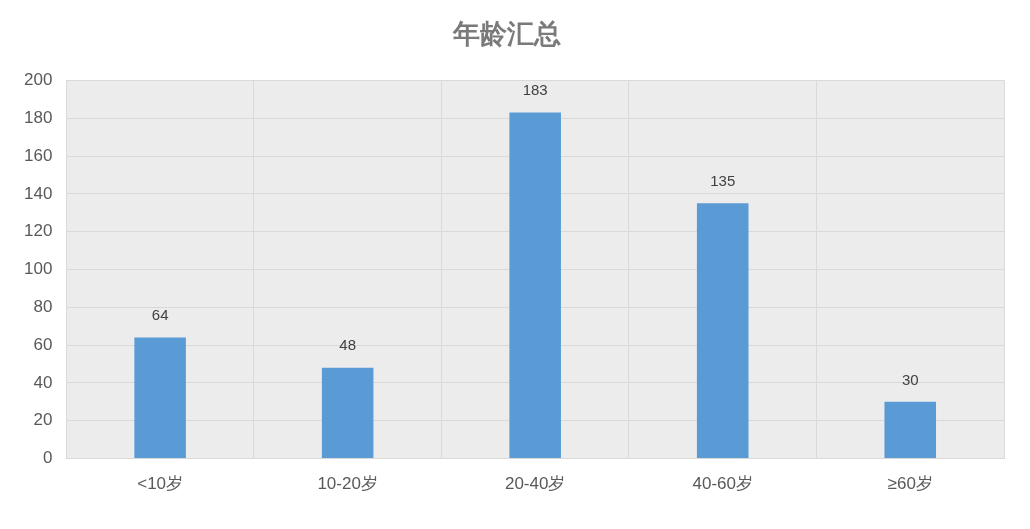 The width and height of the screenshot is (1030, 529). I want to click on y-tick-label: 180, so click(38, 117).